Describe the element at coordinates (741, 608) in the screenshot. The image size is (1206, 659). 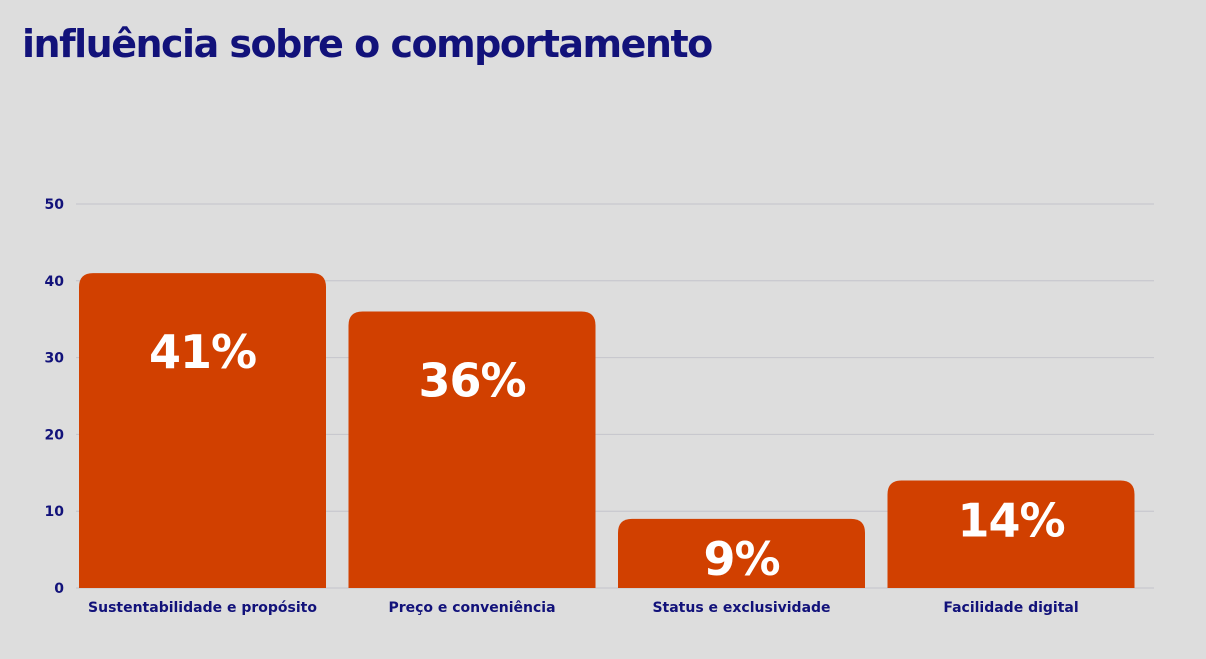
I see `x-category-label: Status e exclusividade` at that location.